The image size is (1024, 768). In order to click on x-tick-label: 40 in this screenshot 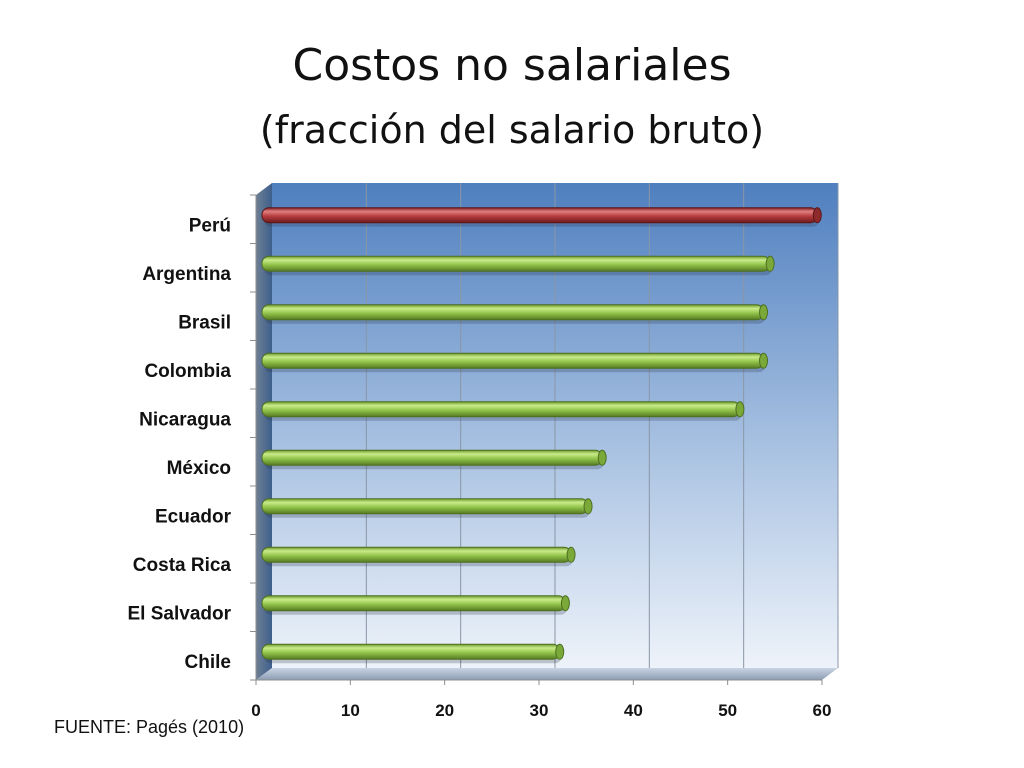, I will do `click(633, 710)`.